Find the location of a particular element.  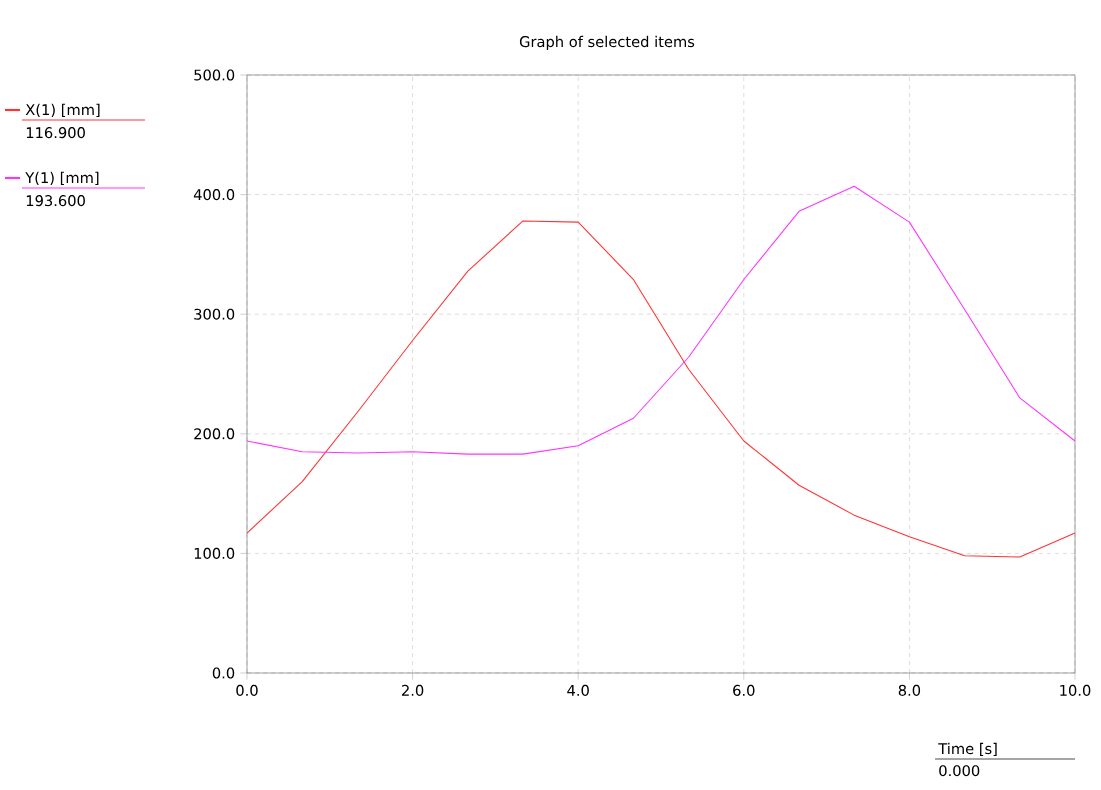

text: 0.000 is located at coordinates (959, 771).